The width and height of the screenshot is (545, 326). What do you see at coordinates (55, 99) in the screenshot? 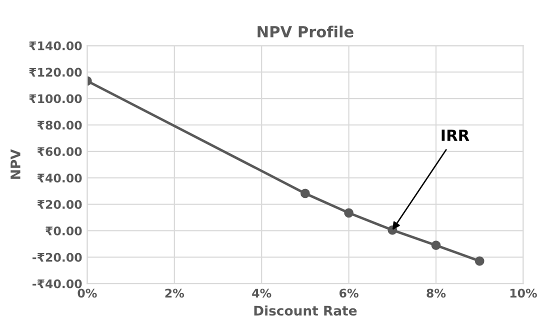
I see `y-tick-label: ₹100.00` at bounding box center [55, 99].